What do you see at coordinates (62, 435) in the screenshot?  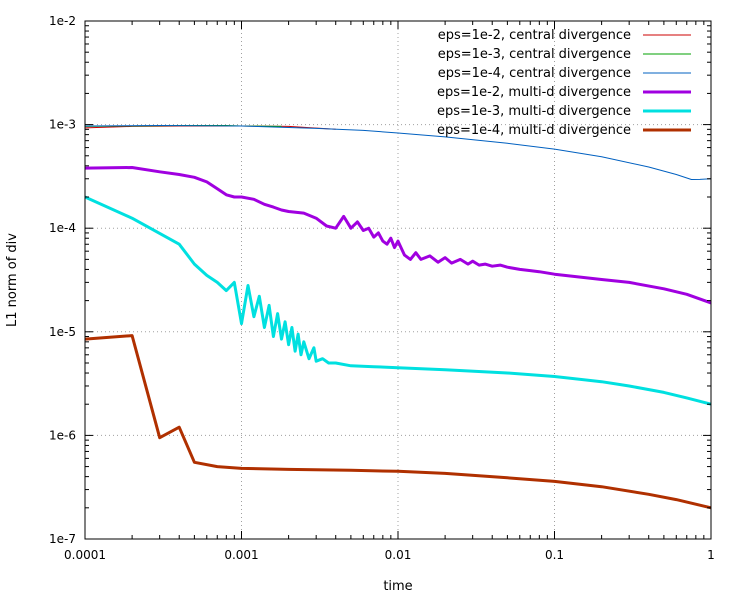 I see `y-tick-label: 1e-6` at bounding box center [62, 435].